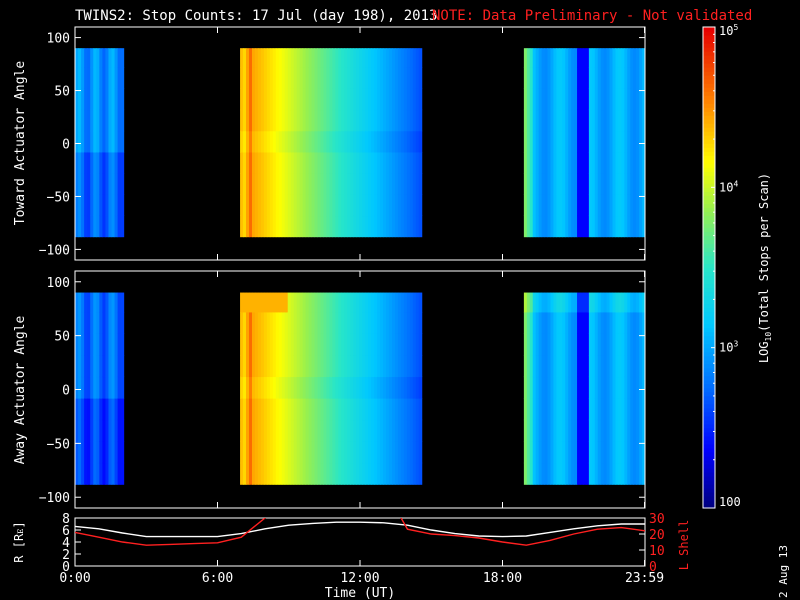 The image size is (800, 600). I want to click on away-y-tick-label: 0, so click(66, 391).